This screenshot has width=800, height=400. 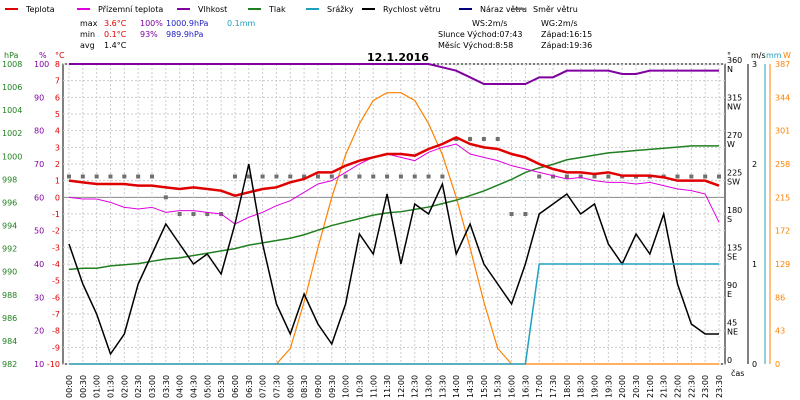 What do you see at coordinates (263, 386) in the screenshot?
I see `tick-time: 07:00` at bounding box center [263, 386].